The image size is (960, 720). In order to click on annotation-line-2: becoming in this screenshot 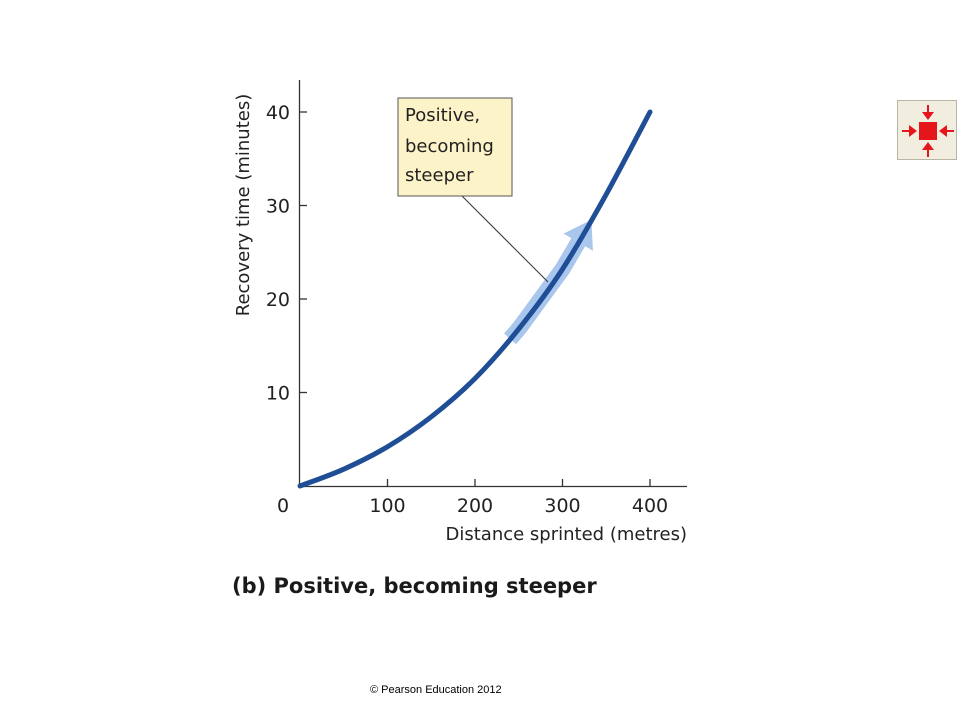, I will do `click(449, 146)`.